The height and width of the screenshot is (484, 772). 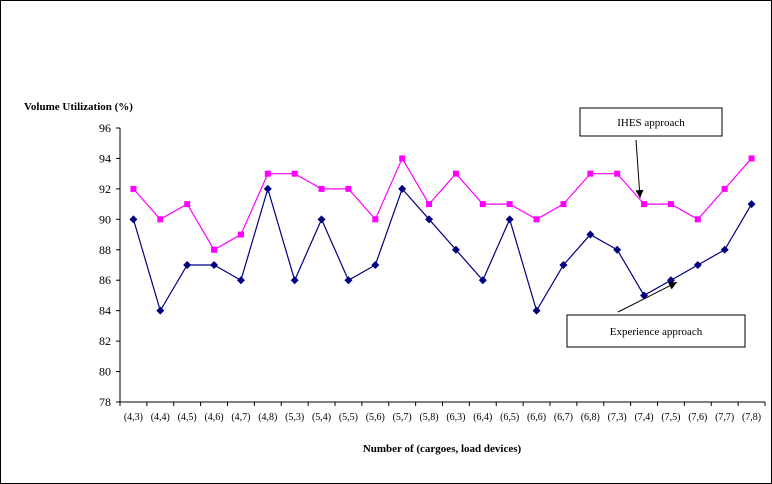 I want to click on annotations: IHES approach Experience approach, so click(x=656, y=227).